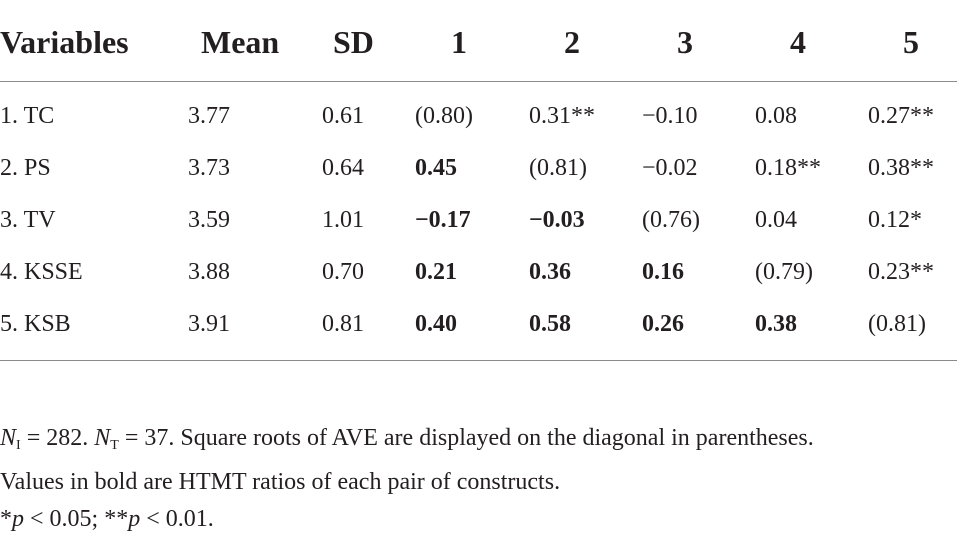 The height and width of the screenshot is (541, 957). I want to click on table-cell: −0.03, so click(557, 220).